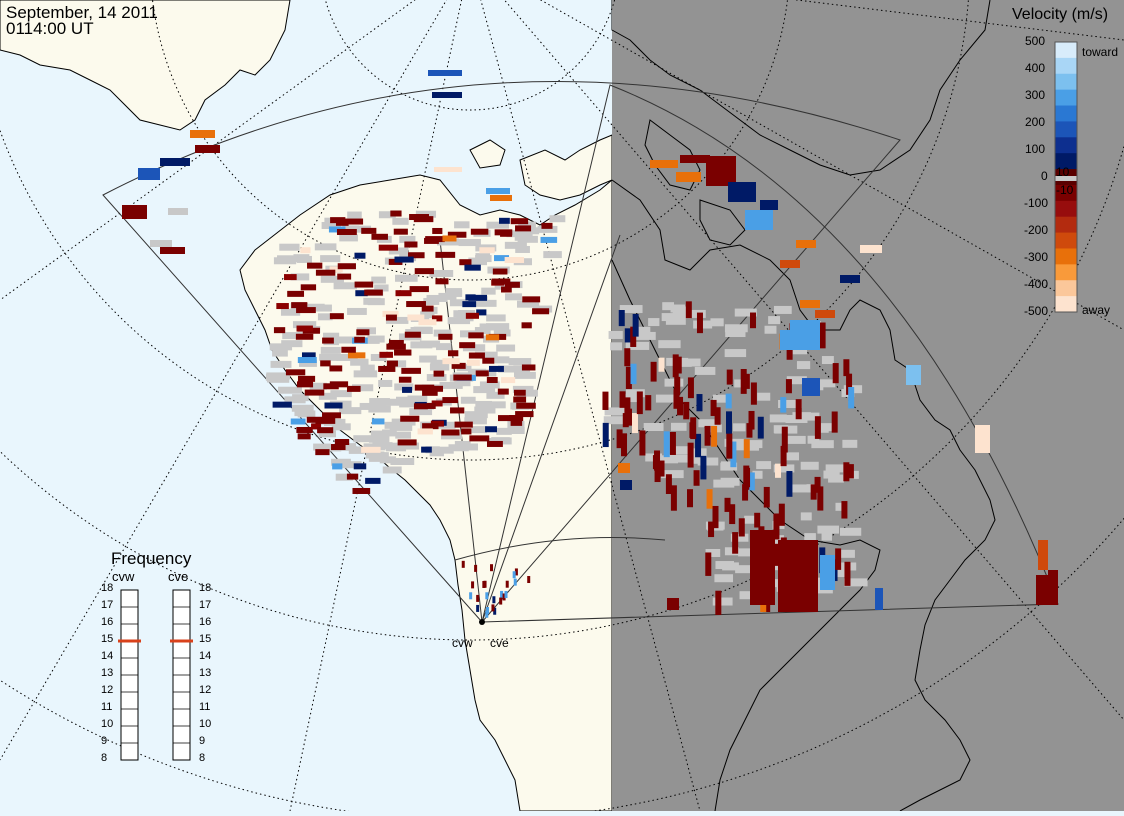  Describe the element at coordinates (205, 622) in the screenshot. I see `frequency-tick-label: 16` at that location.